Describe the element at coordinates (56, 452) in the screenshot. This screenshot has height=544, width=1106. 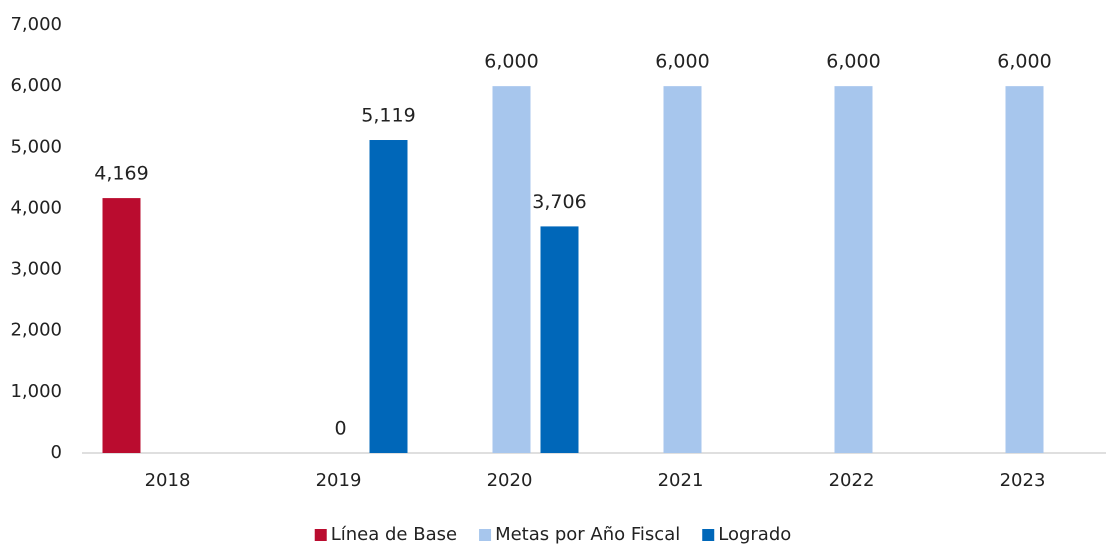
I see `y-tick-label: 0` at that location.